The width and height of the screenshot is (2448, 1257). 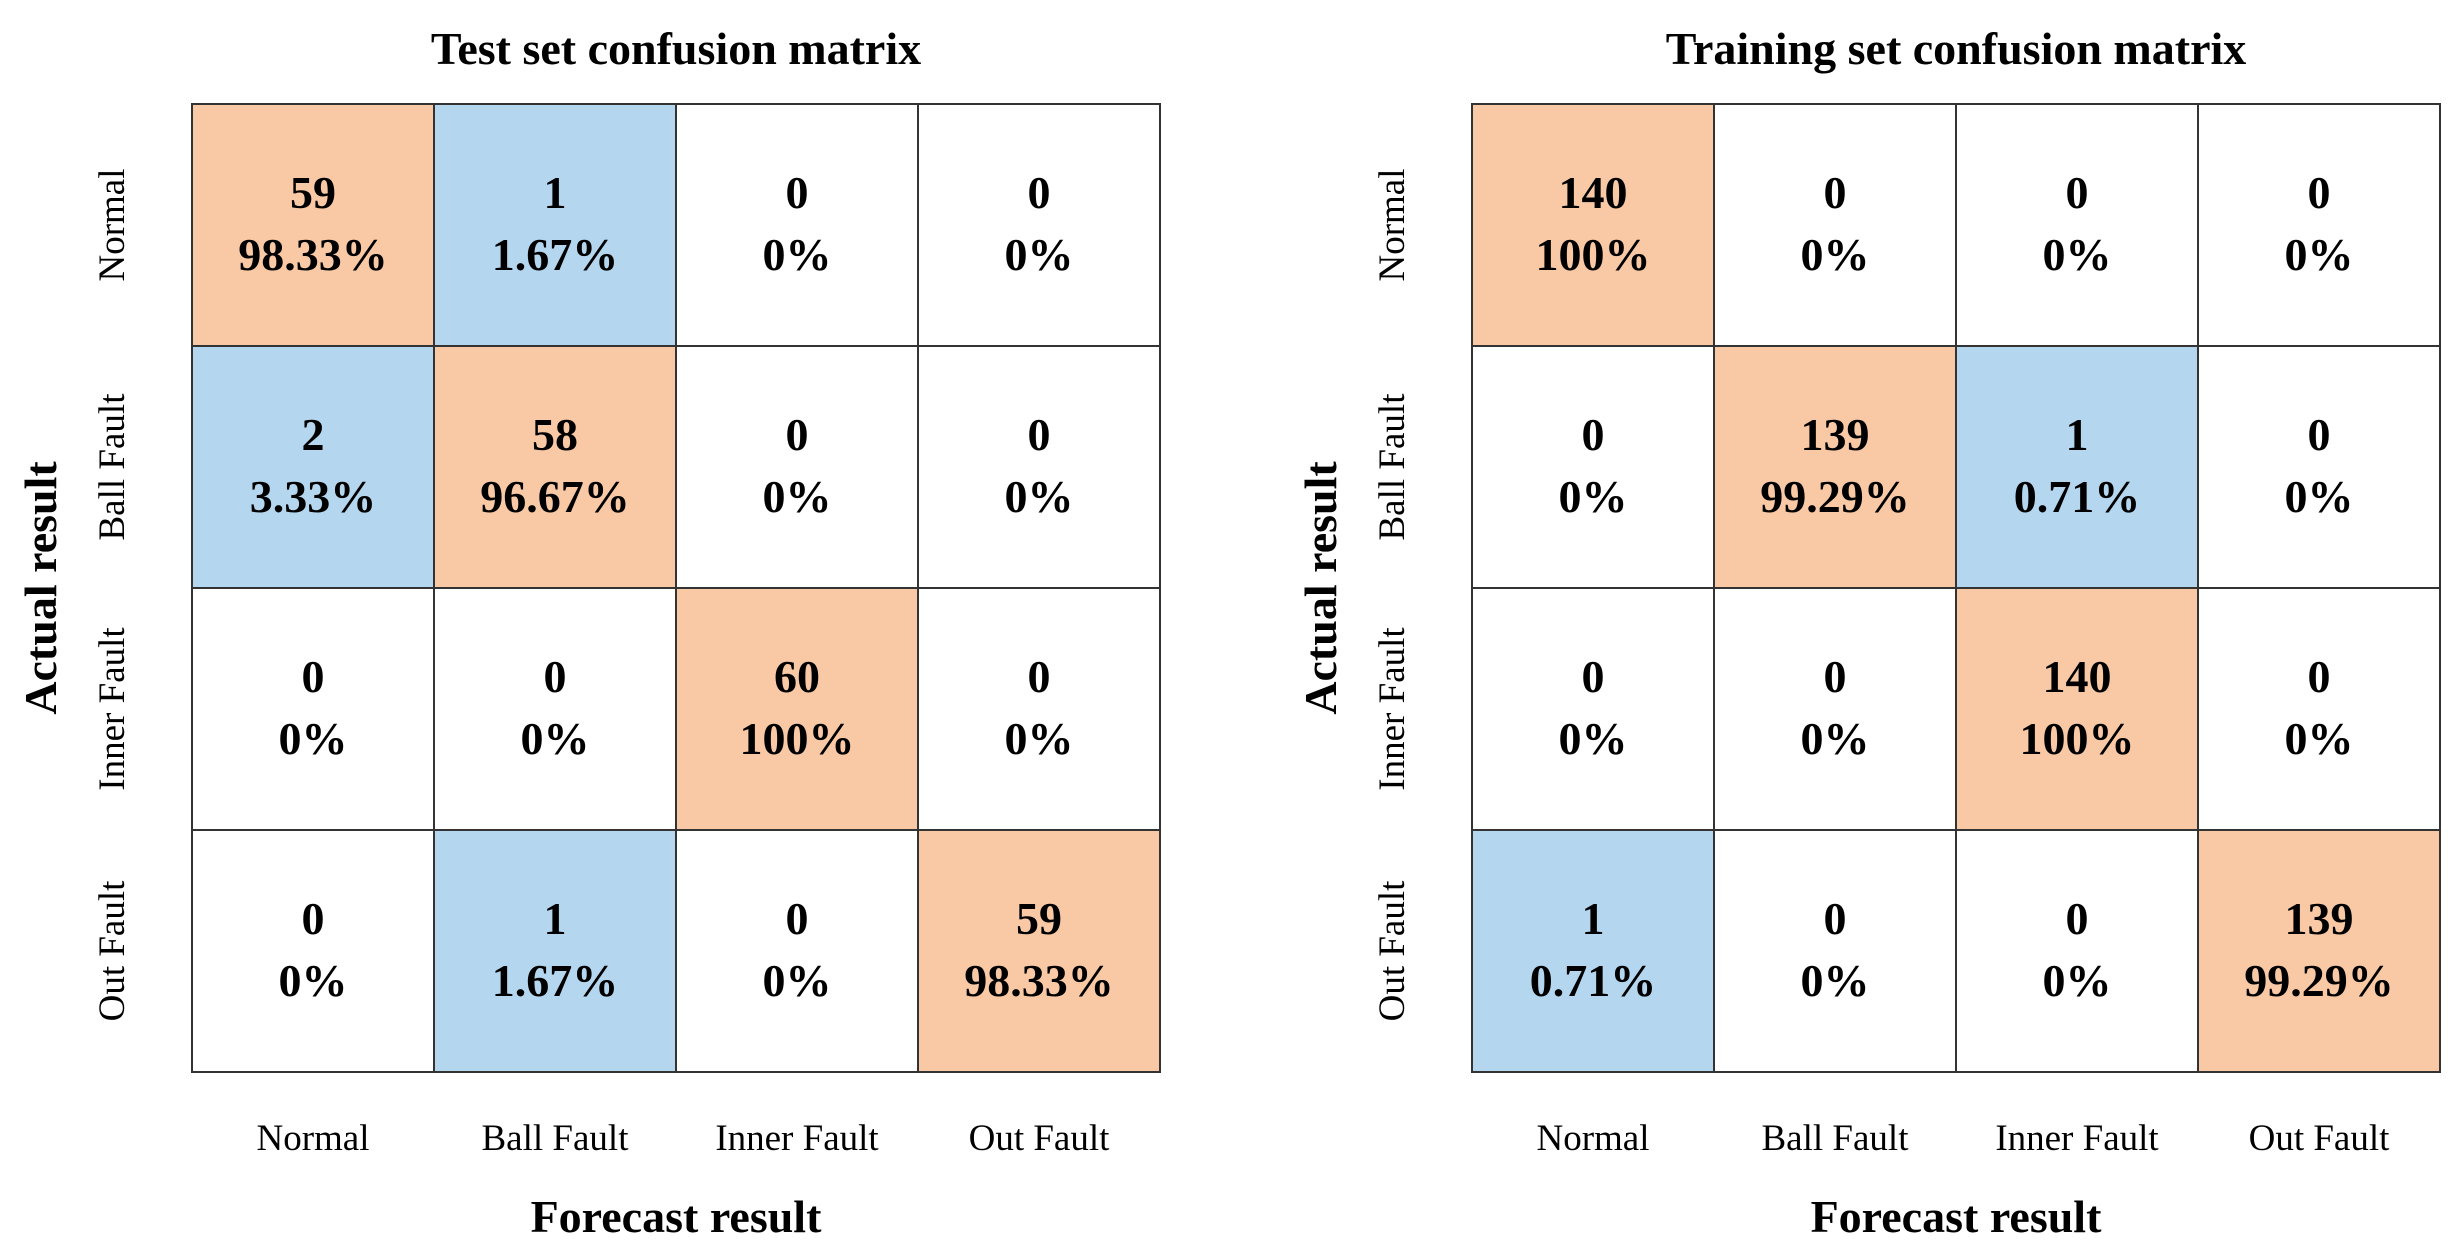 I want to click on chart-title: Test set confusion matrix, so click(x=676, y=48).